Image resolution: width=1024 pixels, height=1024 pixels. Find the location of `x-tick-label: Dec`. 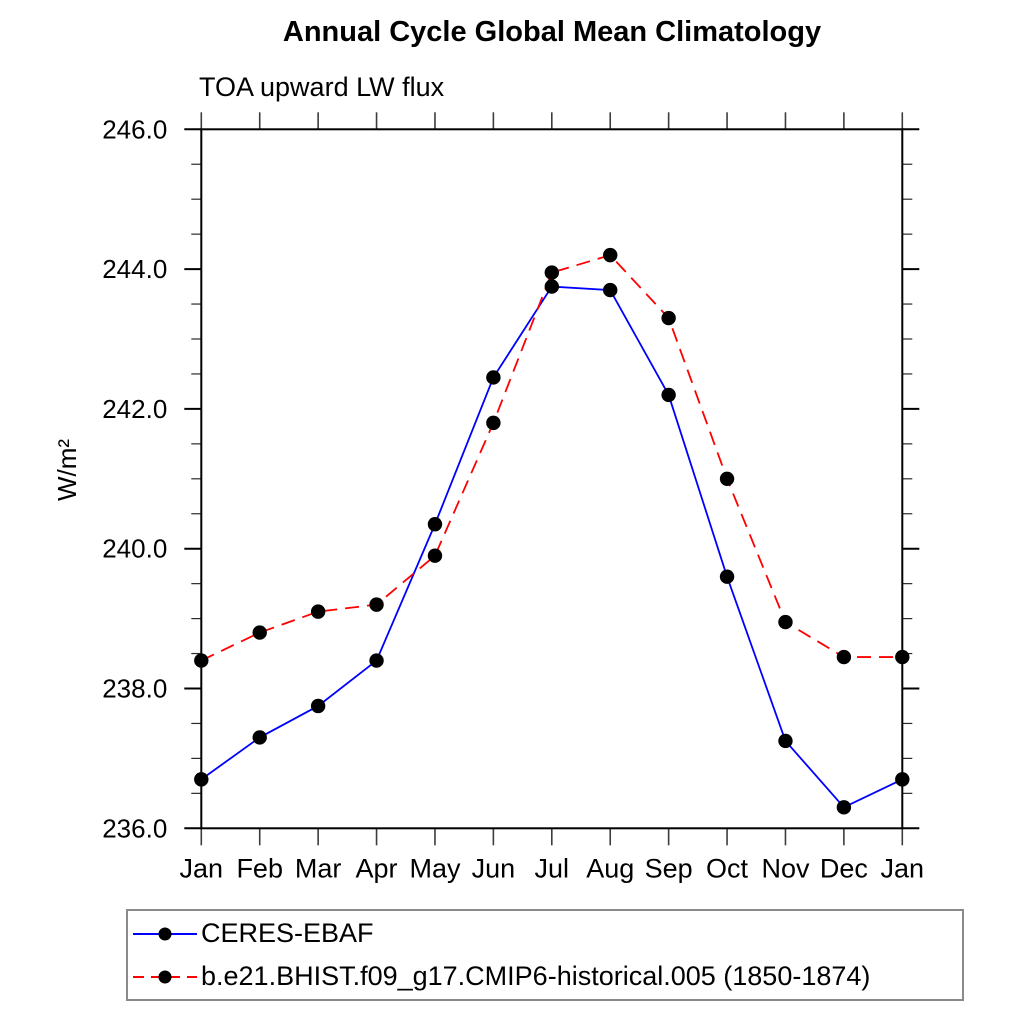

x-tick-label: Dec is located at coordinates (844, 868).